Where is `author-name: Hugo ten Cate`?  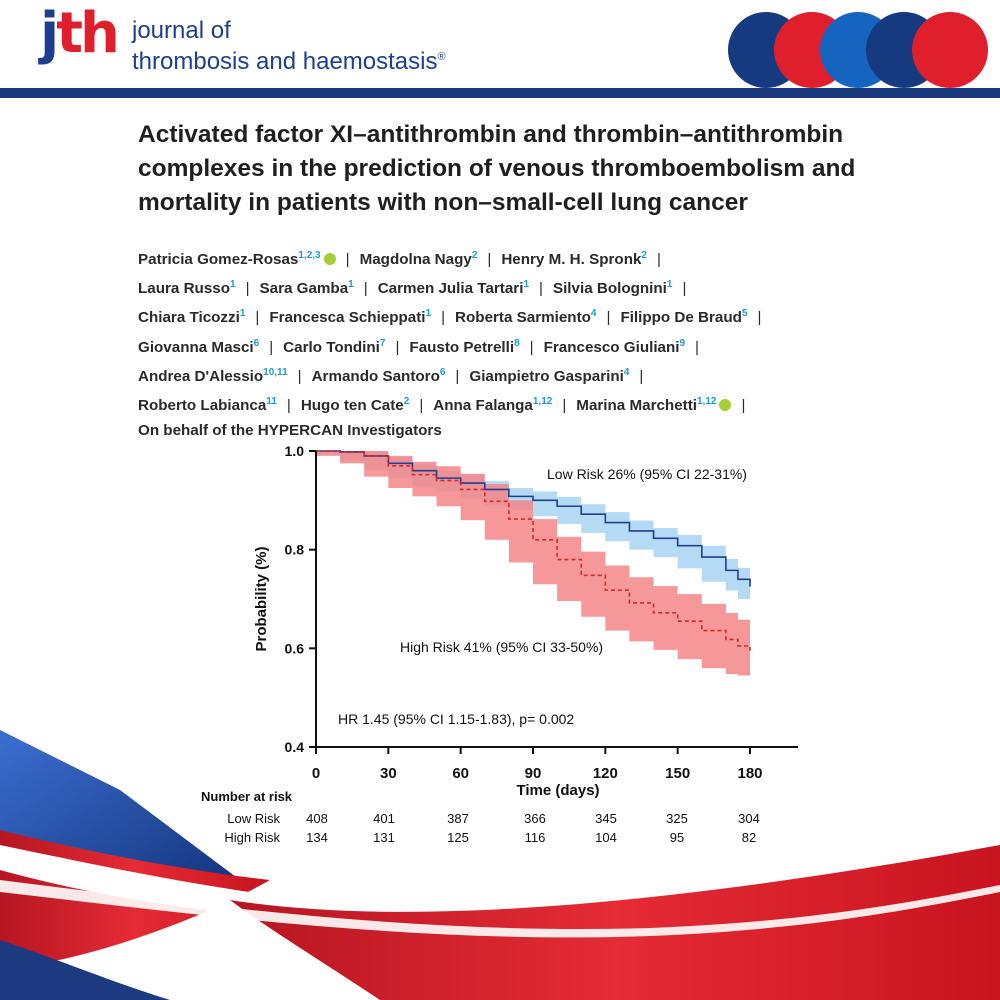
author-name: Hugo ten Cate is located at coordinates (352, 406).